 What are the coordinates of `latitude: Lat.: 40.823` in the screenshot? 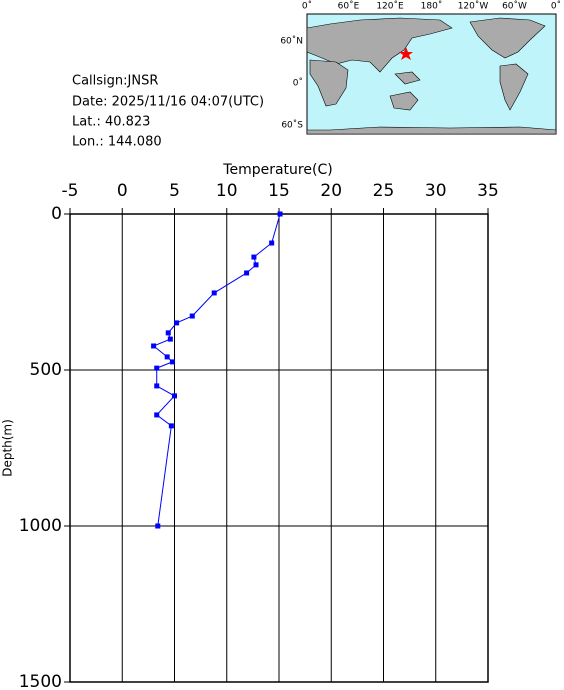 It's located at (111, 122).